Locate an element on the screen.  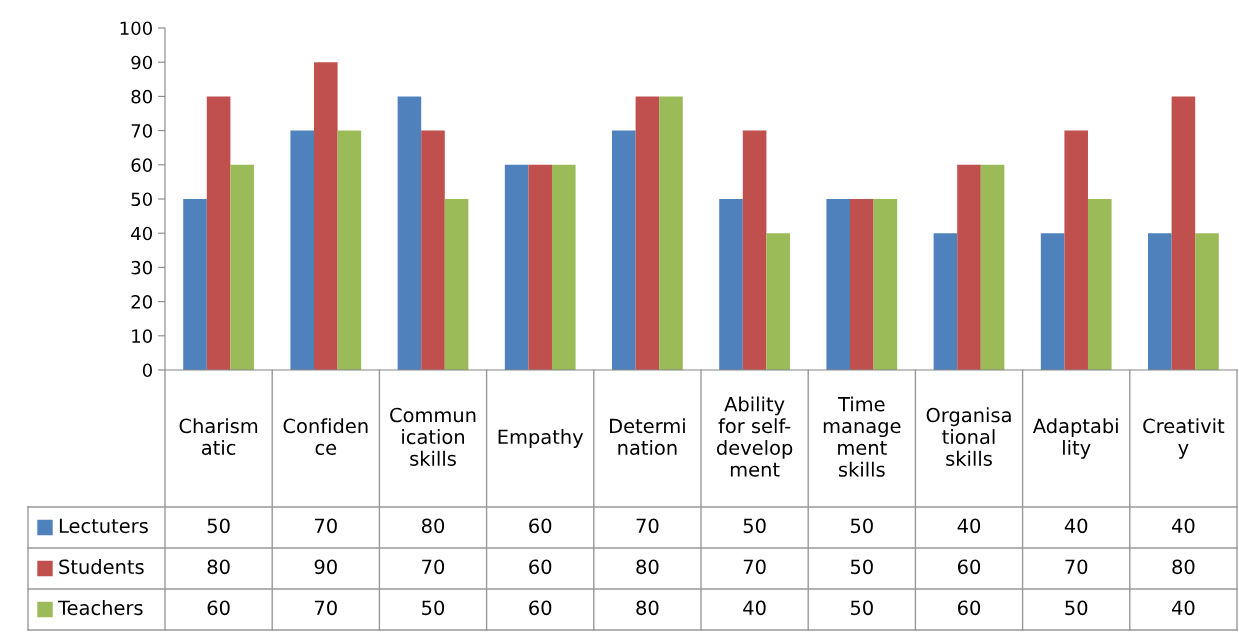
y-tick-label: 70 is located at coordinates (141, 131).